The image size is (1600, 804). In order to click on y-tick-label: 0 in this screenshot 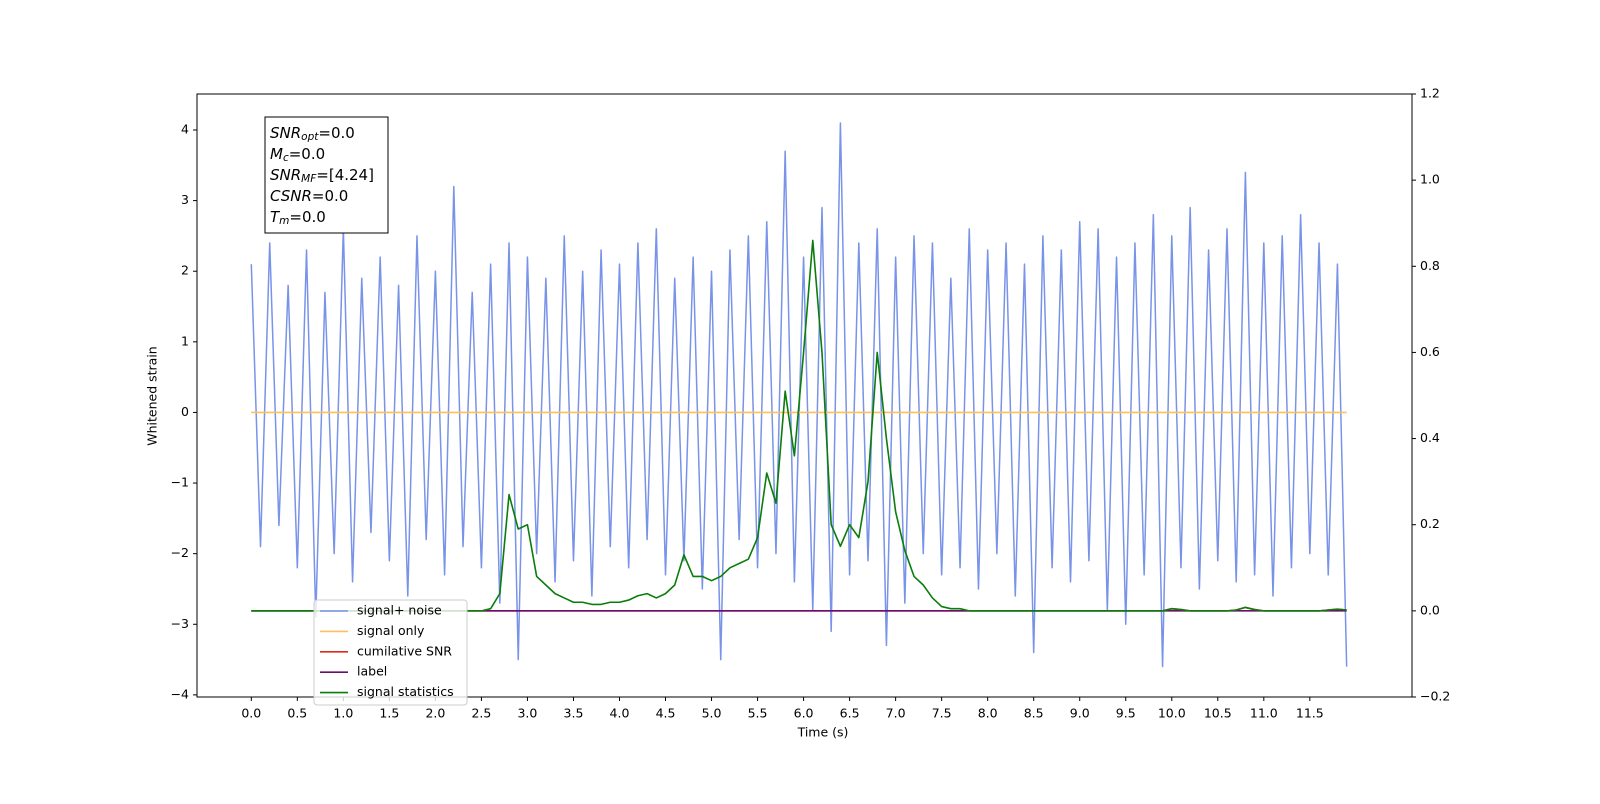, I will do `click(185, 411)`.